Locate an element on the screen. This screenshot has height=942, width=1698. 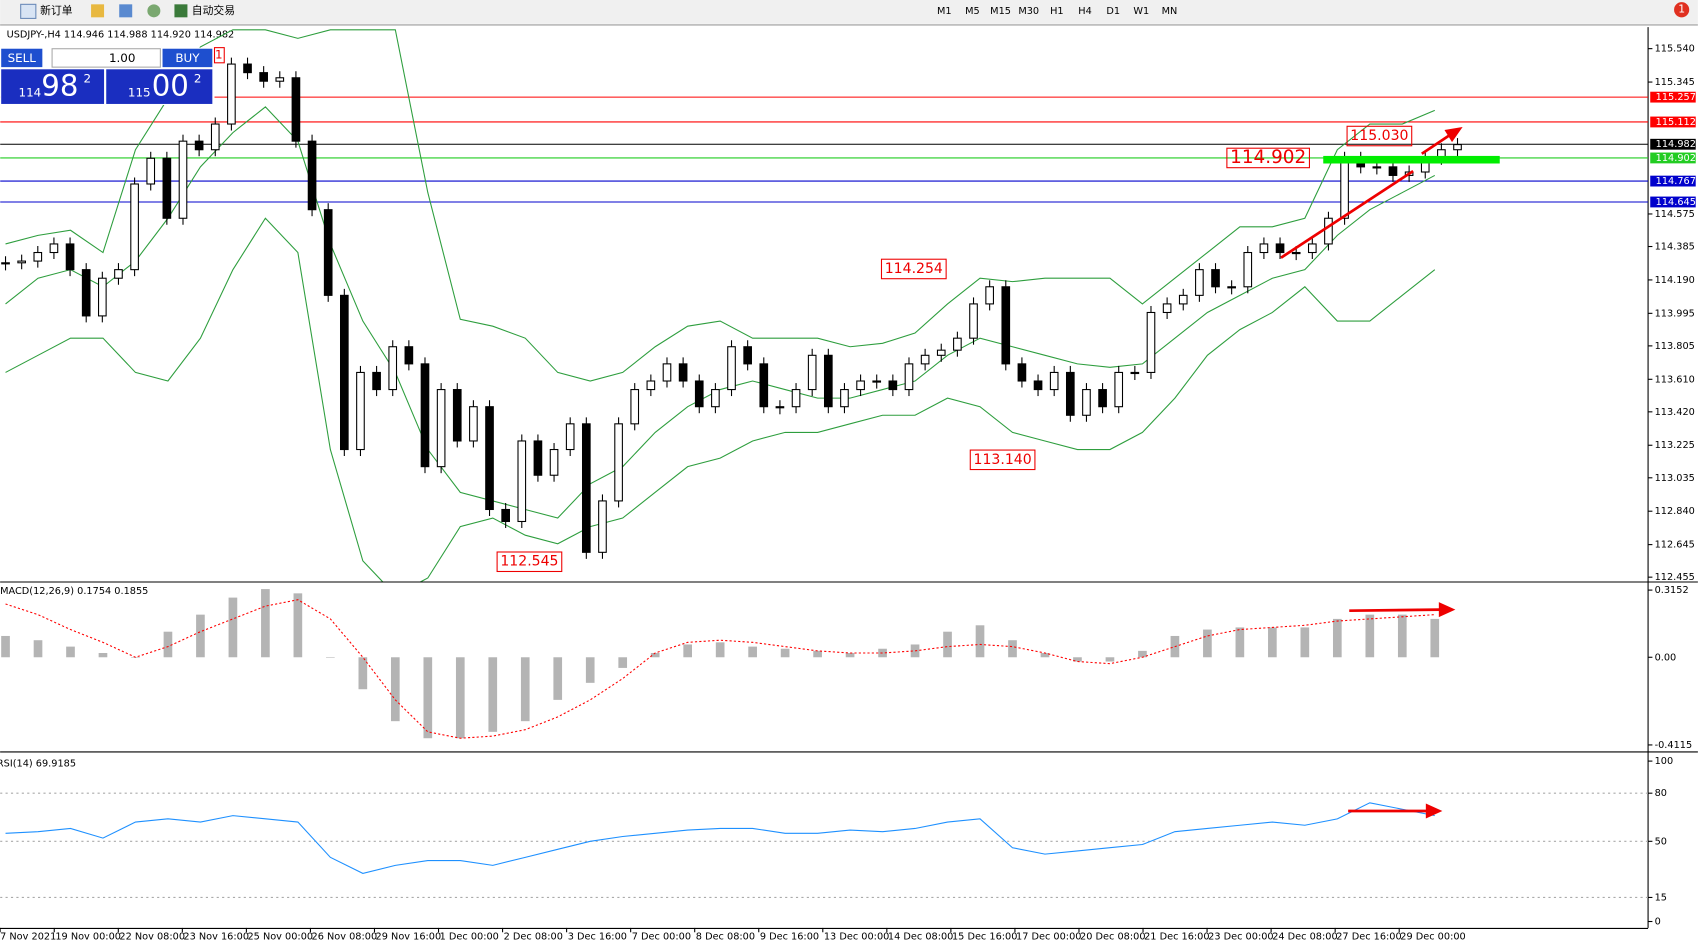
bid-sup: 2 is located at coordinates (87, 79).